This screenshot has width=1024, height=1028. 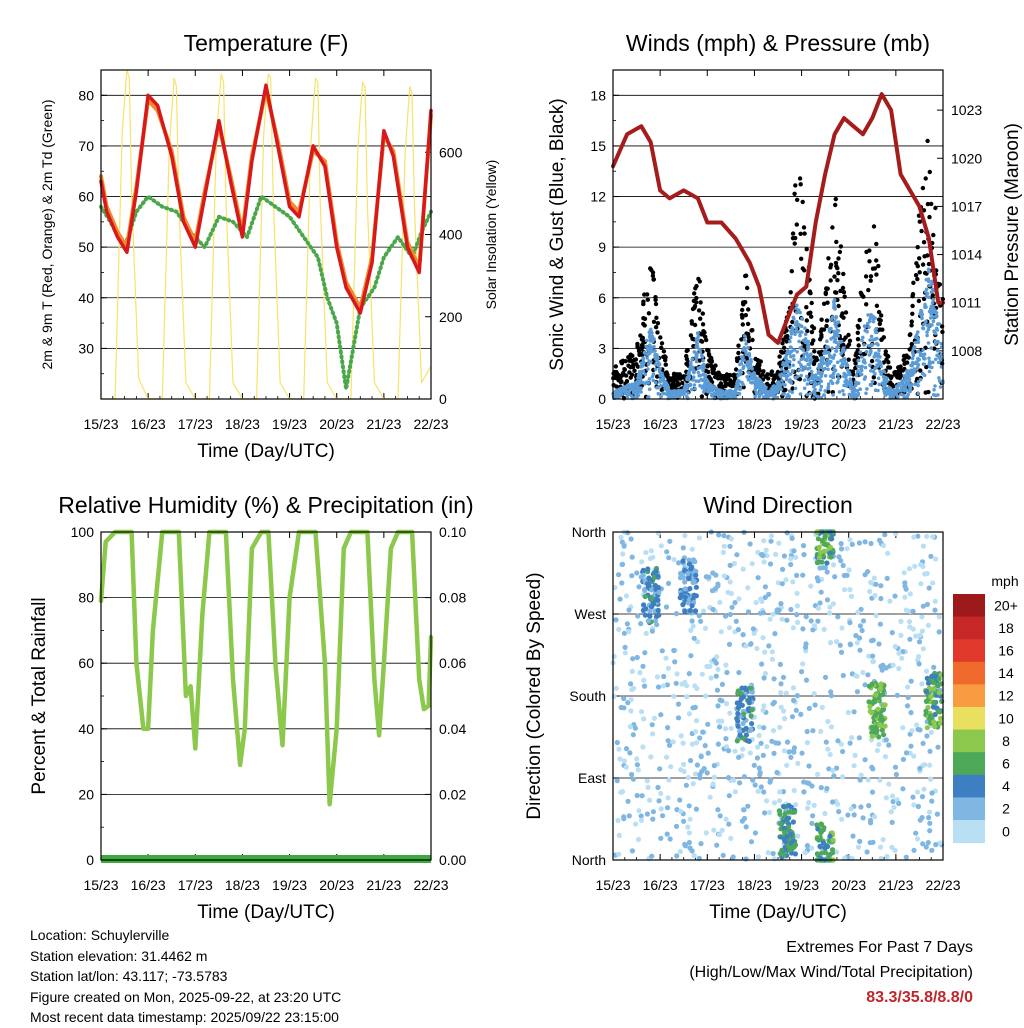 What do you see at coordinates (966, 158) in the screenshot?
I see `winds-ytick-right-label: 1020` at bounding box center [966, 158].